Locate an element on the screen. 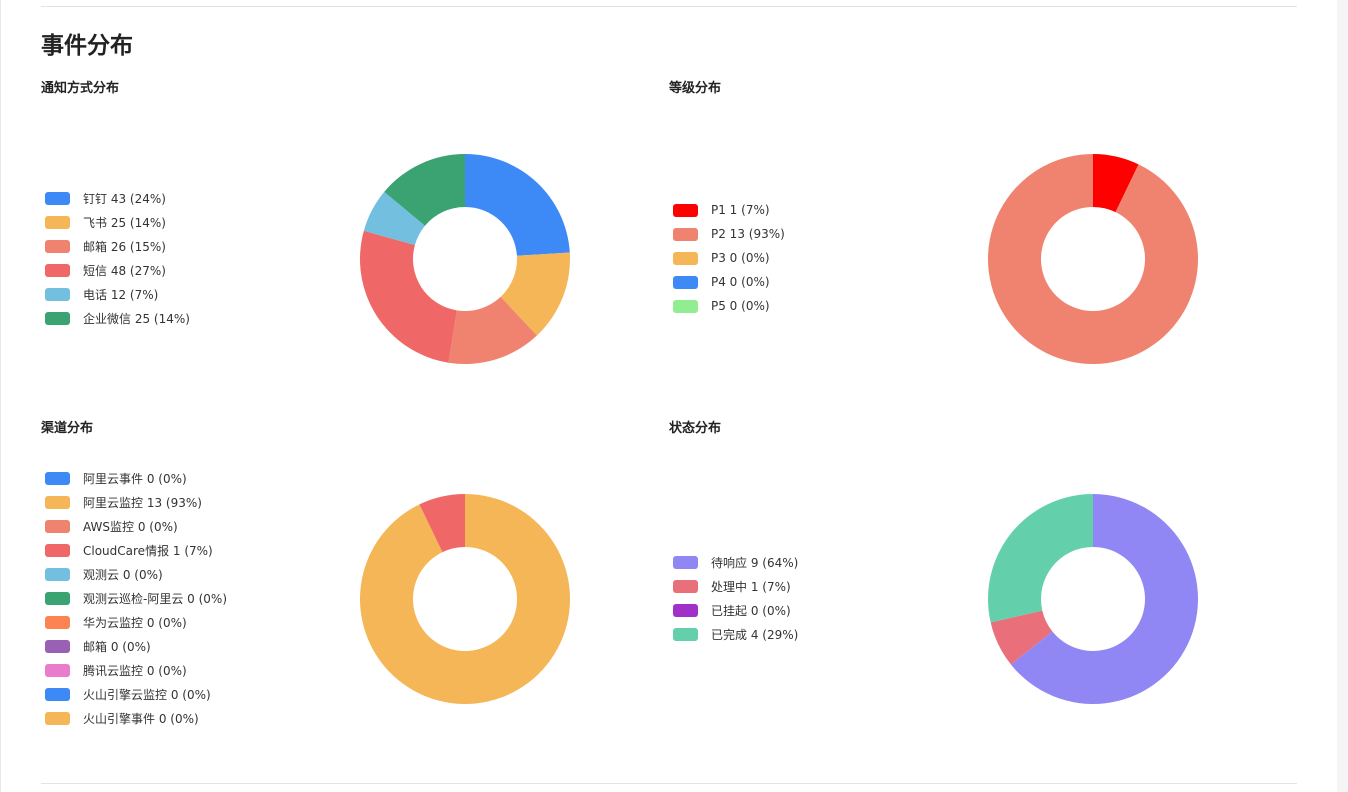  donut-slice-p1 is located at coordinates (1116, 183).